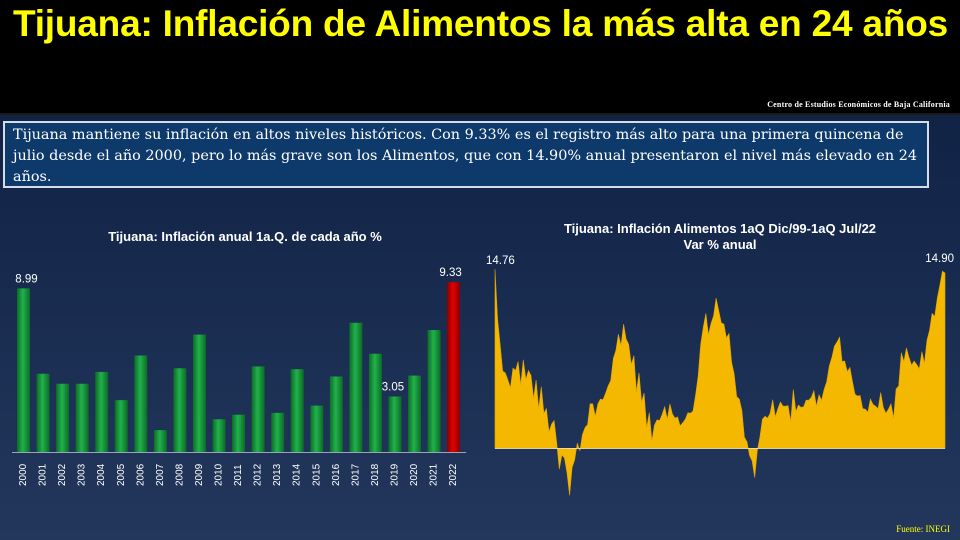 The image size is (960, 540). I want to click on bar-tick-label-2016: 2016, so click(336, 474).